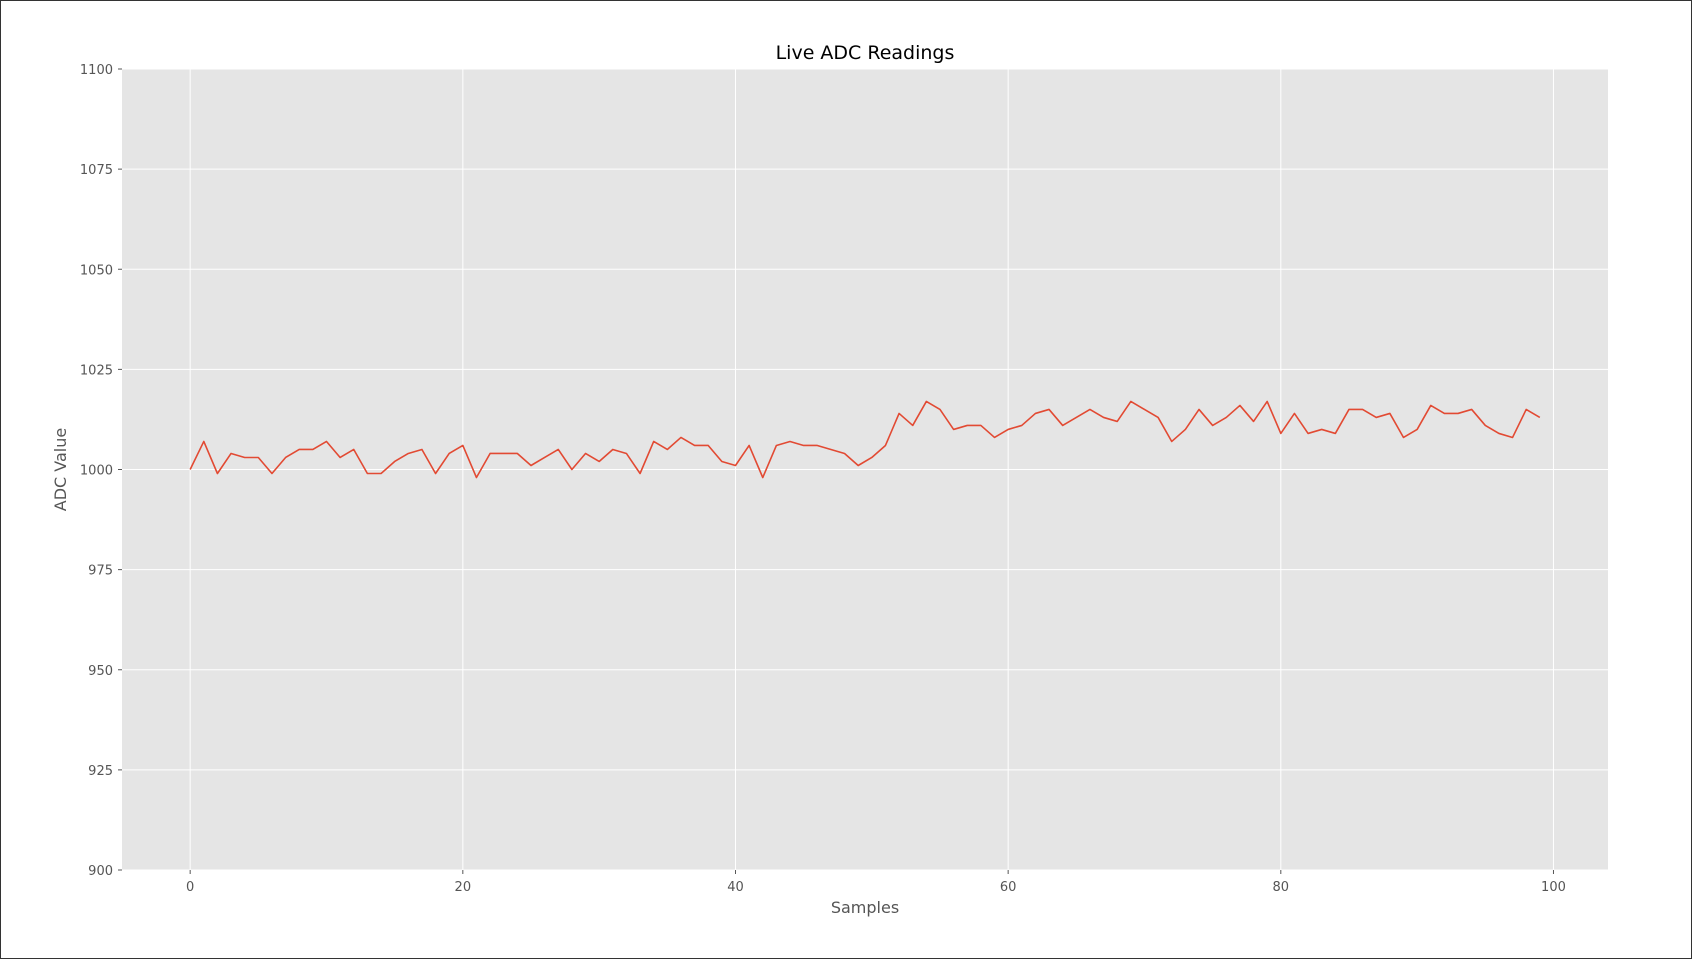 The height and width of the screenshot is (959, 1692). I want to click on x-tick-label: 0, so click(190, 887).